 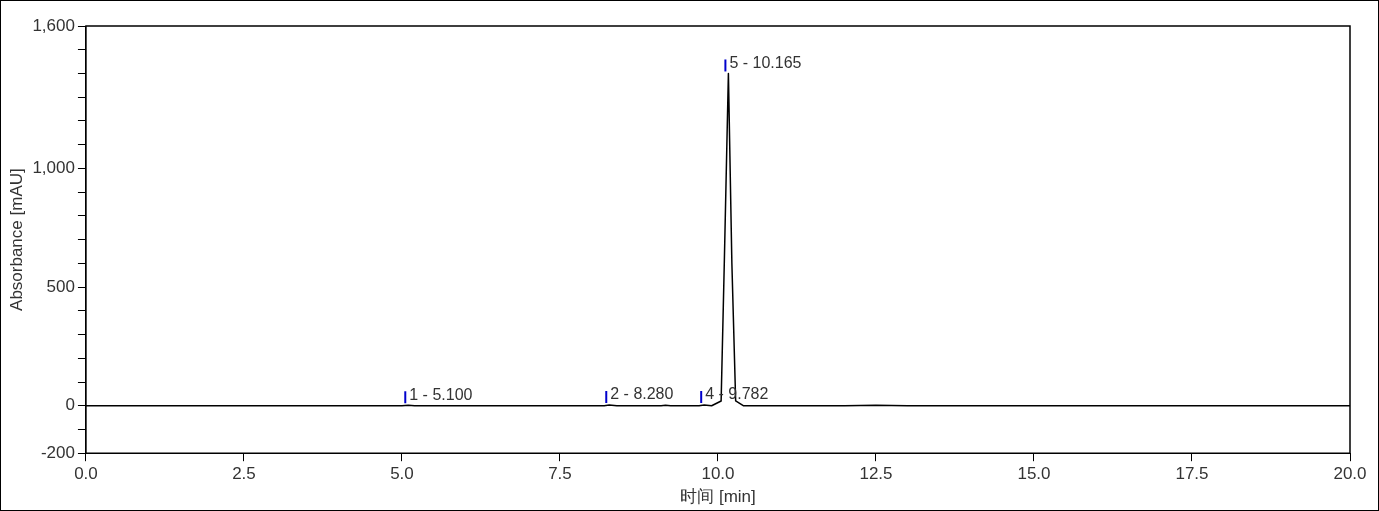 I want to click on annotation: 2 - 8.280, so click(x=642, y=394).